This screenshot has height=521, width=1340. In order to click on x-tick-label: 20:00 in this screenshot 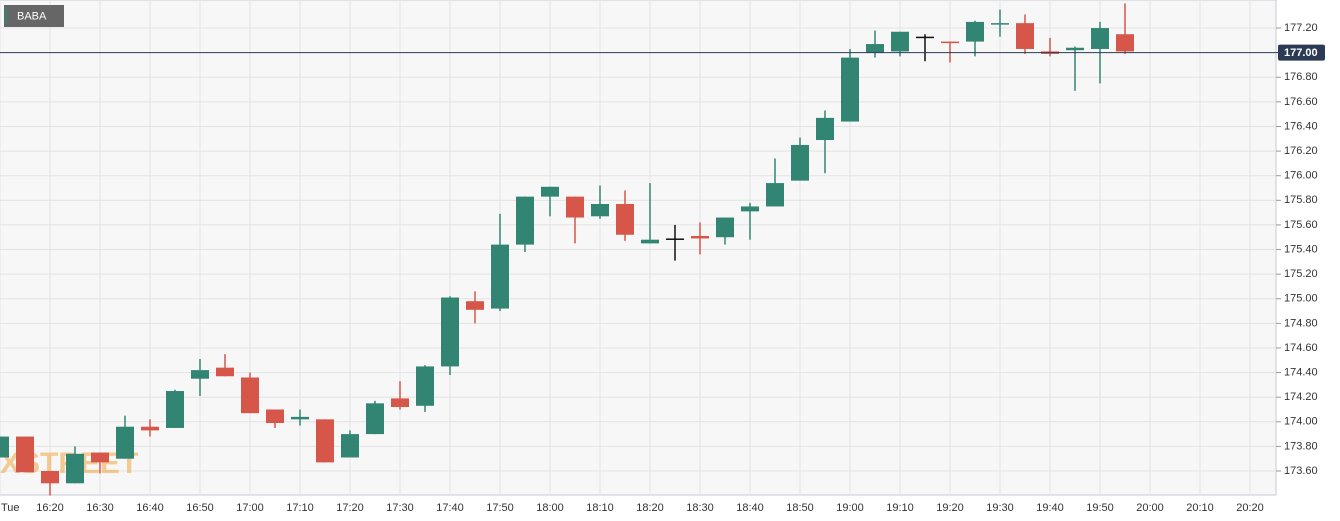, I will do `click(1150, 508)`.